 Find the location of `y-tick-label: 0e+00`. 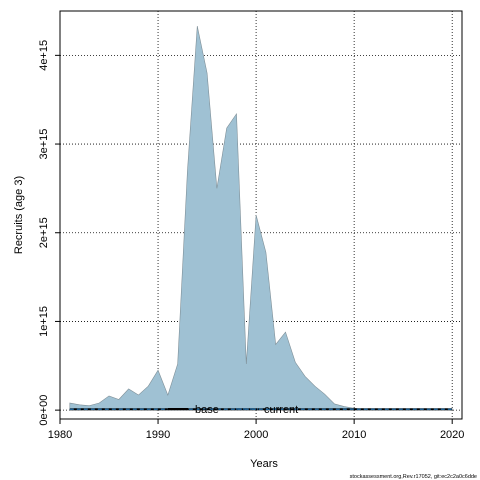

y-tick-label: 0e+00 is located at coordinates (44, 410).